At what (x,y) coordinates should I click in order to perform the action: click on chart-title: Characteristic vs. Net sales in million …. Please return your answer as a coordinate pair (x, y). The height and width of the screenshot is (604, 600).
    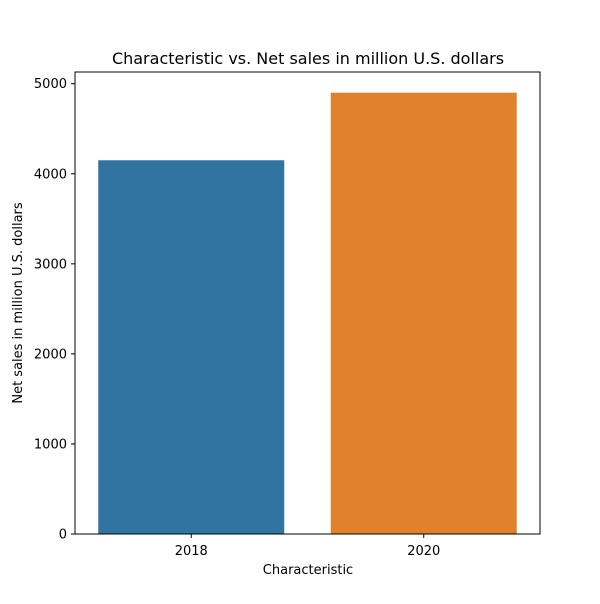
    Looking at the image, I should click on (308, 58).